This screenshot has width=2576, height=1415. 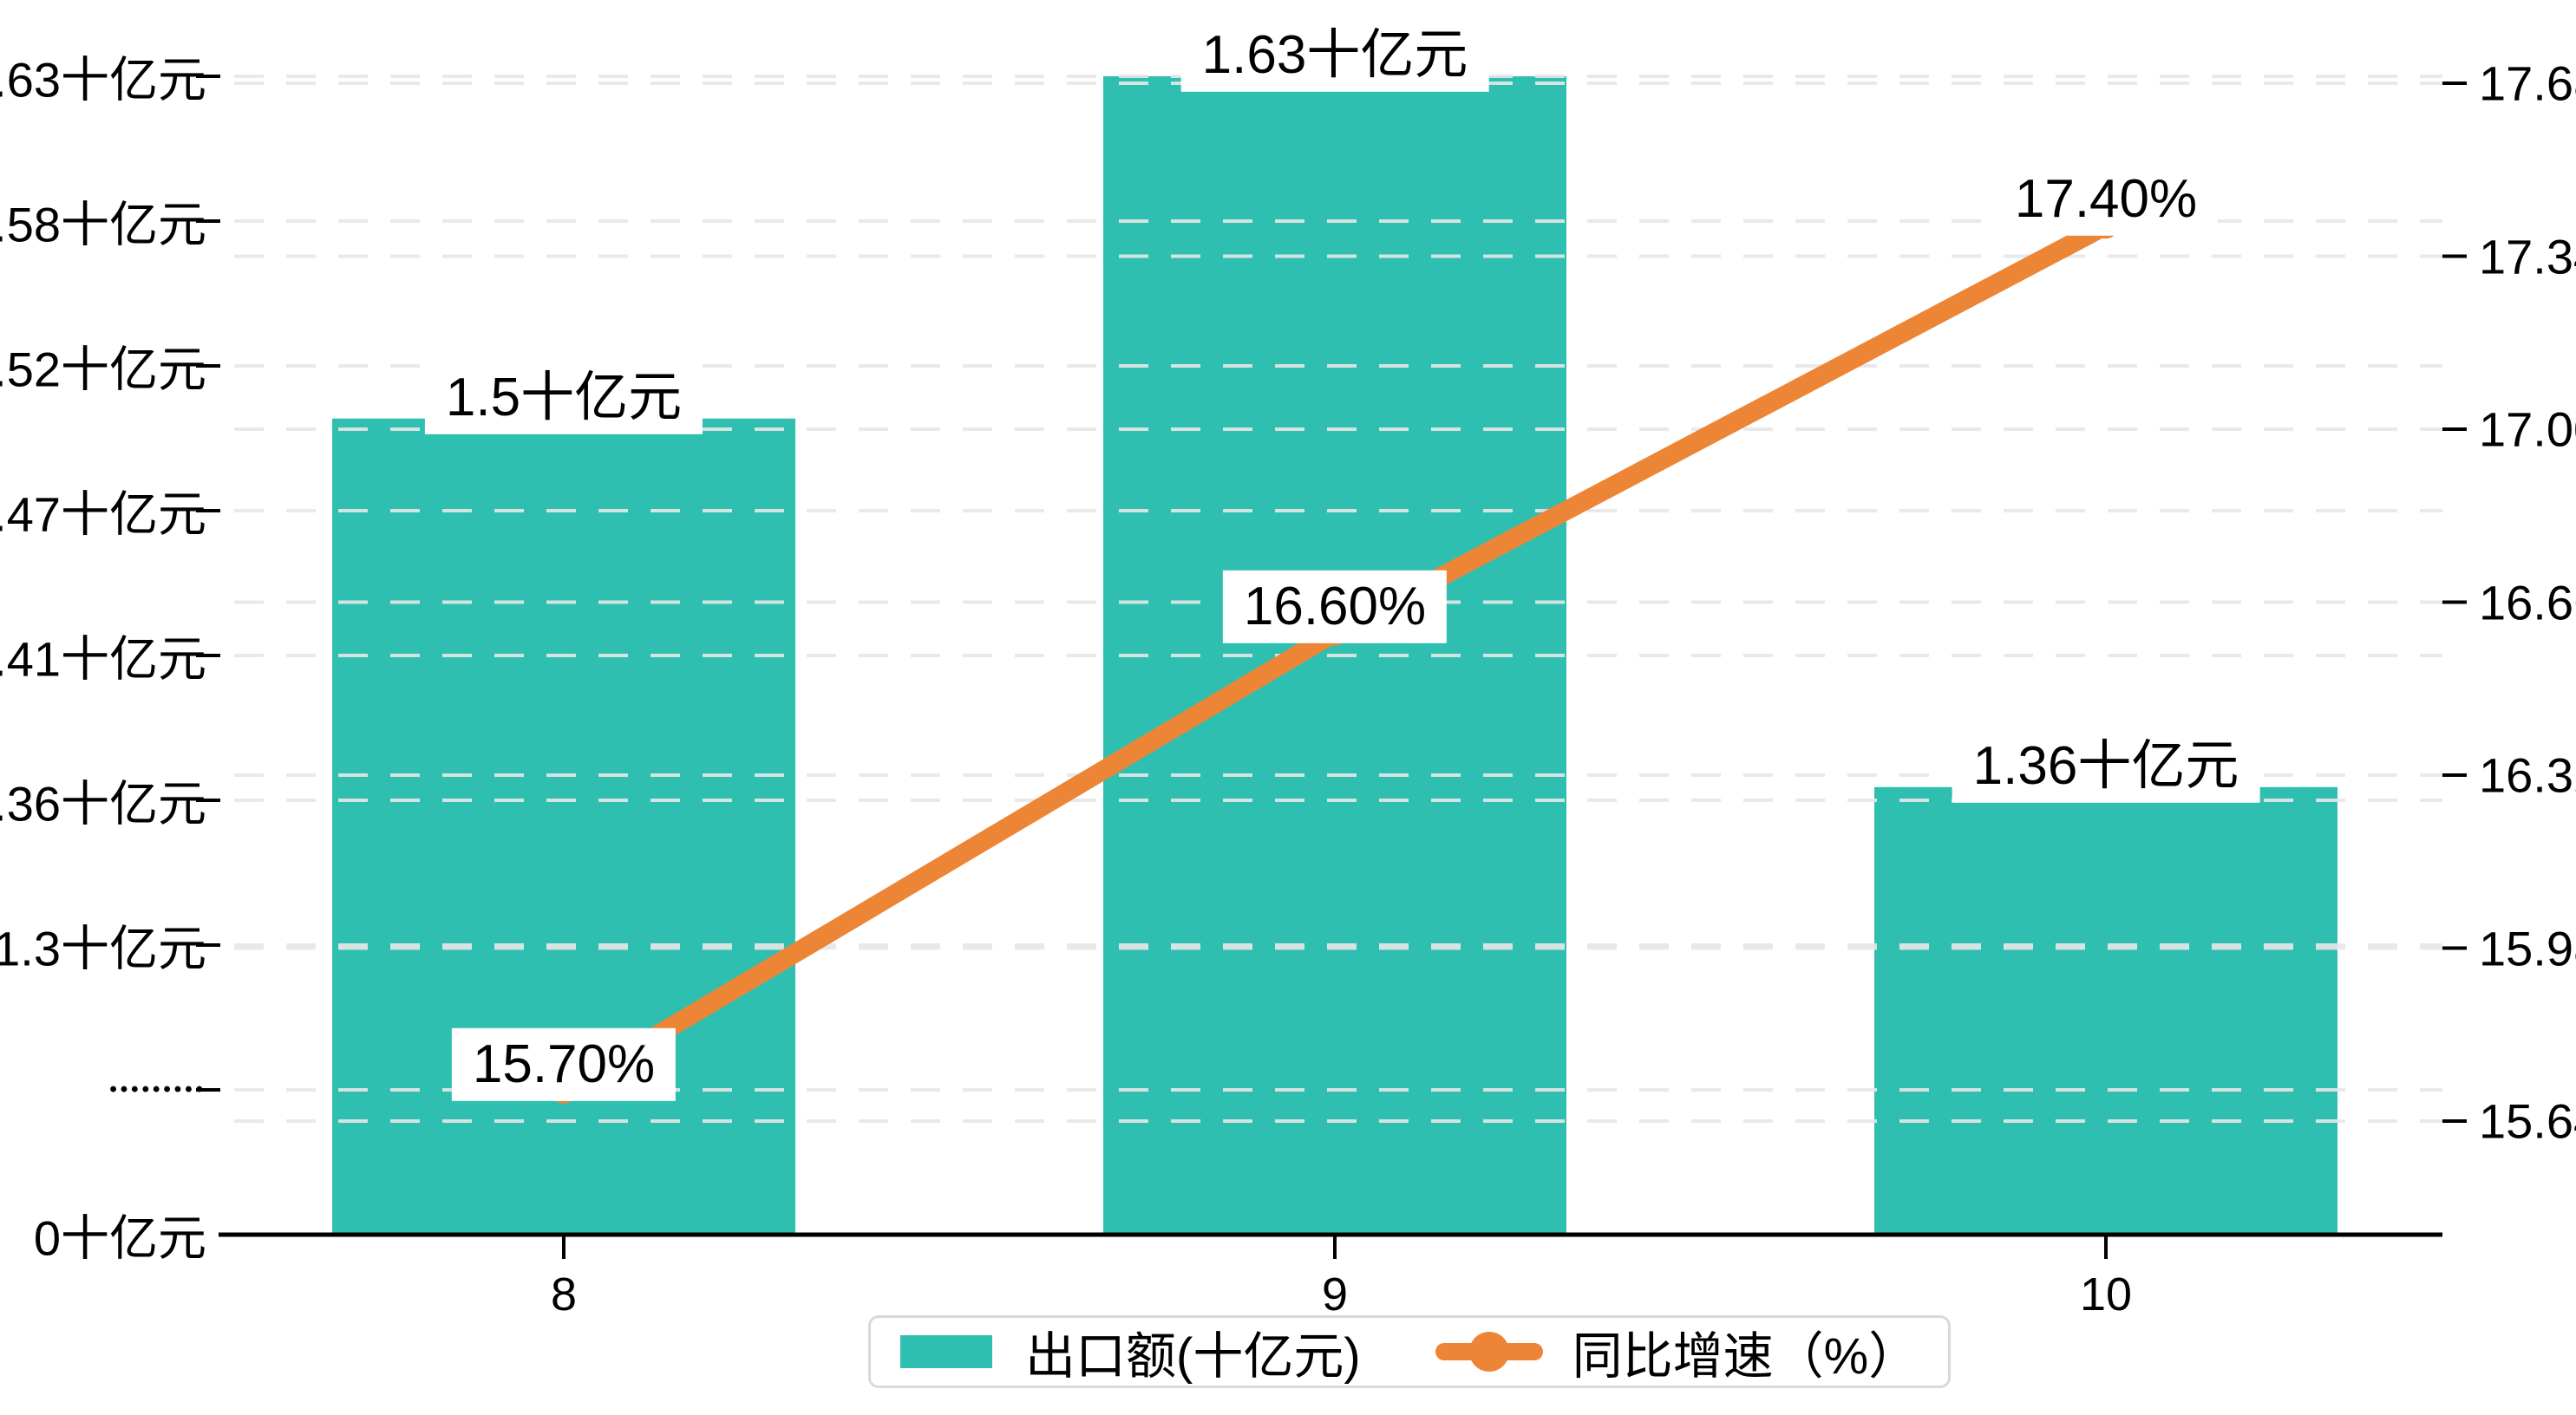 I want to click on left-axis-tick-label: 0十亿元, so click(x=119, y=1238).